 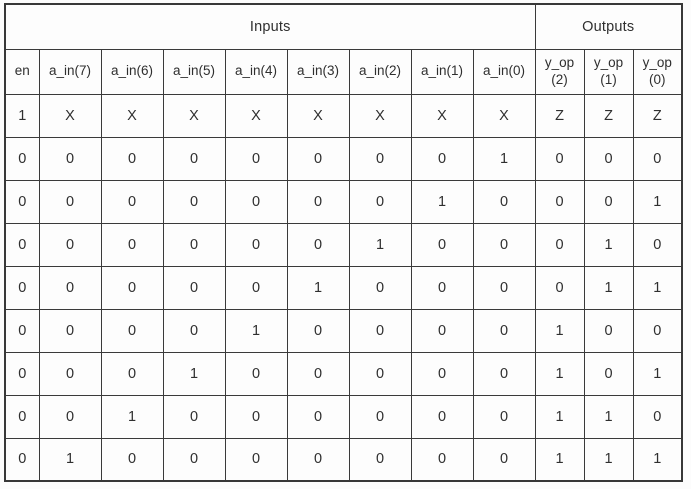 I want to click on inputs-group-header: Inputs, so click(x=270, y=26).